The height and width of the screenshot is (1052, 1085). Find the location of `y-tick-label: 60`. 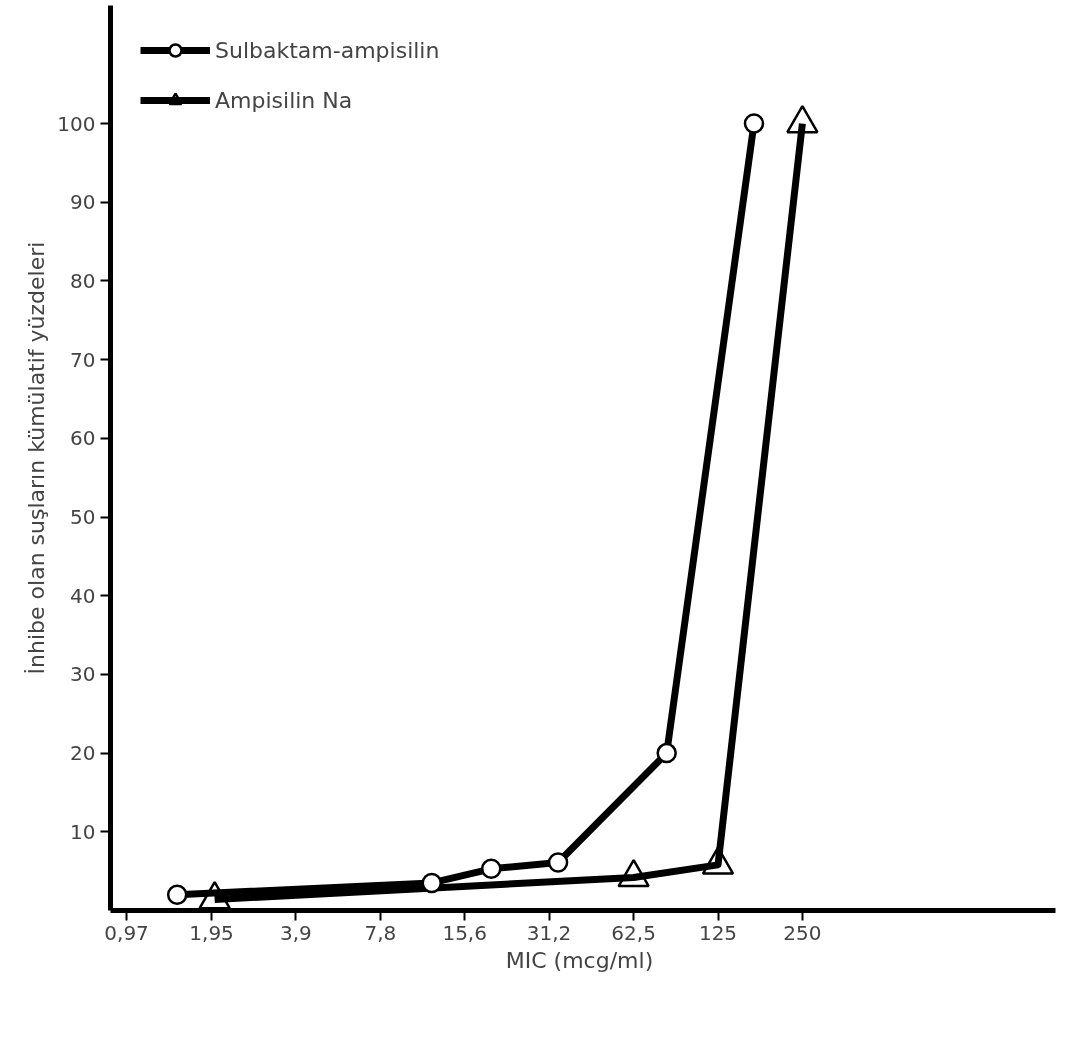

y-tick-label: 60 is located at coordinates (83, 438).